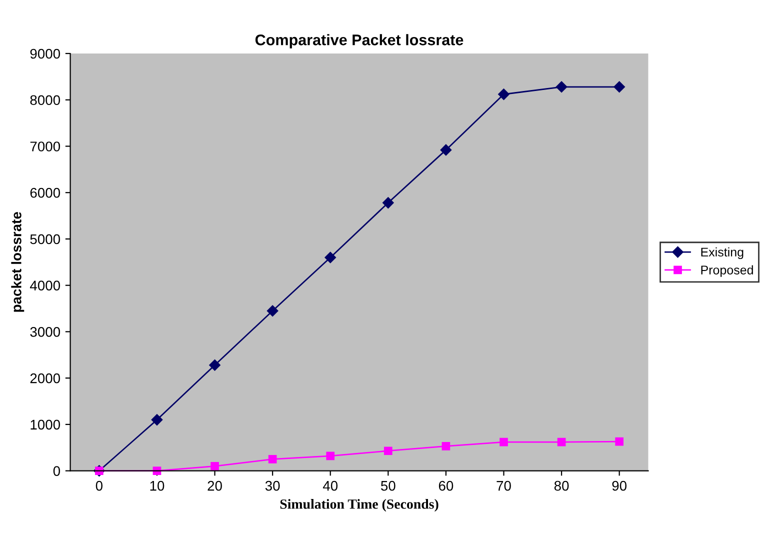 This screenshot has width=781, height=535. What do you see at coordinates (99, 485) in the screenshot?
I see `x-tick-label: 0` at bounding box center [99, 485].